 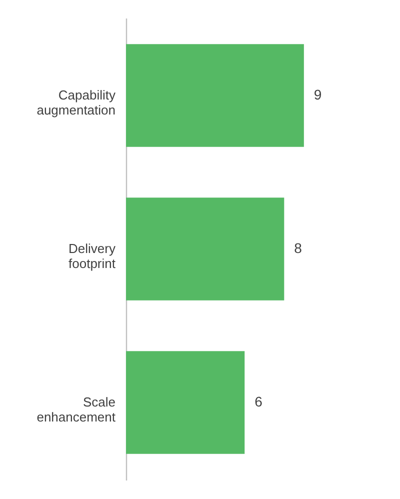 What do you see at coordinates (298, 248) in the screenshot?
I see `data-label: 8` at bounding box center [298, 248].